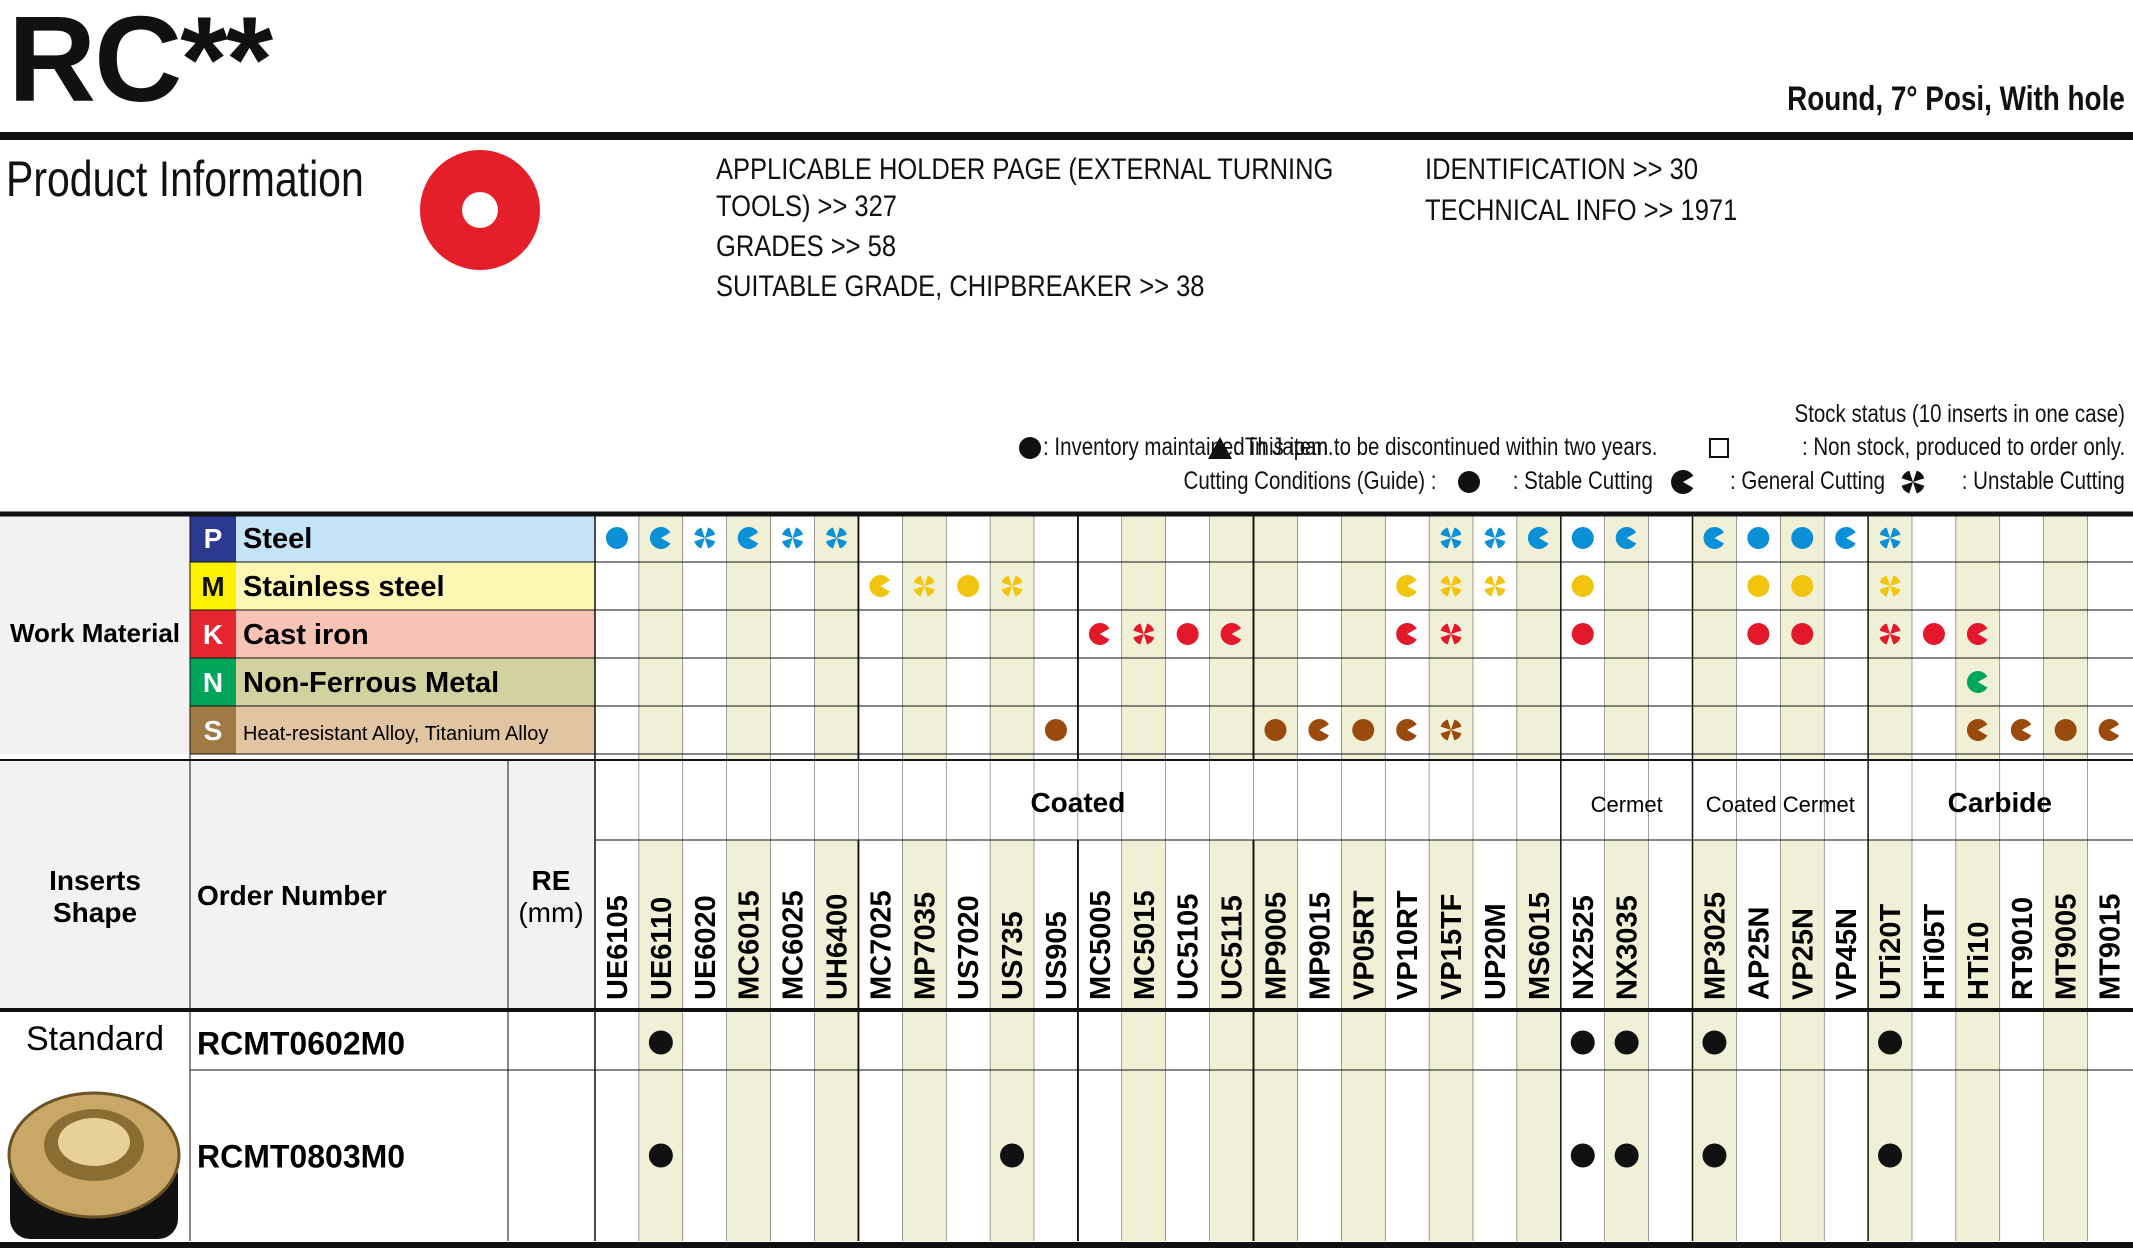  I want to click on material-letter-M: M, so click(212, 586).